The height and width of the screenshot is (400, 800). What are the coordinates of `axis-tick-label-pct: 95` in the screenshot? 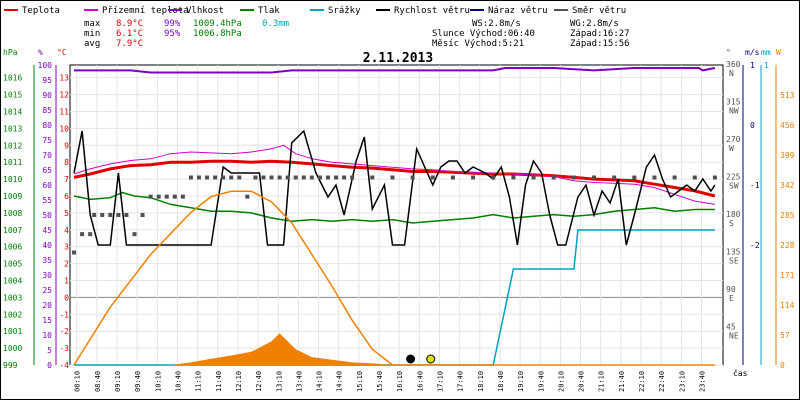 It's located at (47, 80).